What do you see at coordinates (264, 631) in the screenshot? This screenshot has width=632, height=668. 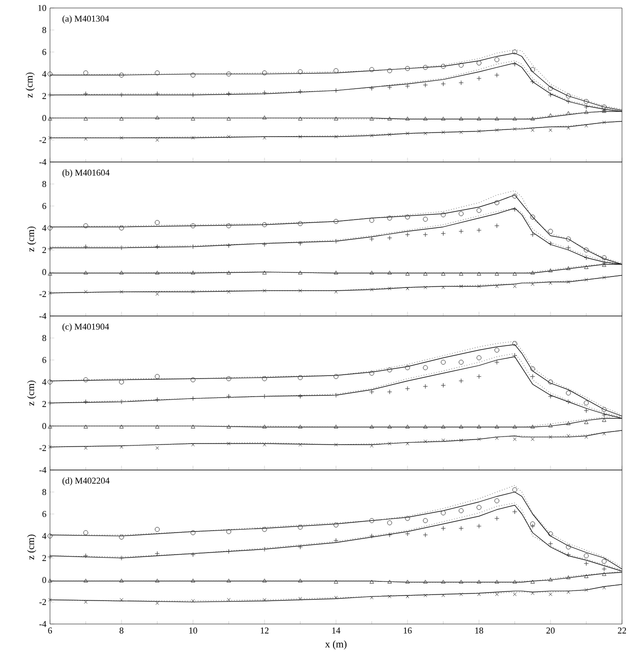 I see `x-tick-label: 12` at bounding box center [264, 631].